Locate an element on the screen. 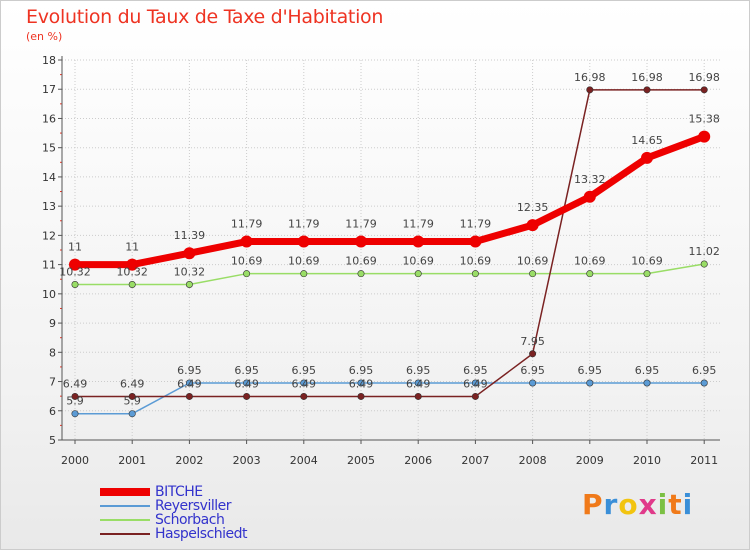  x-tick-label: 2000 is located at coordinates (75, 460).